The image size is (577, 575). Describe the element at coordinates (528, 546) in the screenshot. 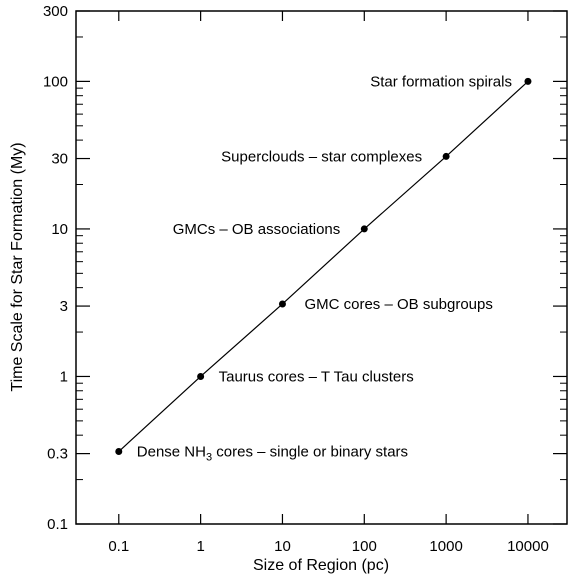

I see `x-tick-label: 10000` at that location.